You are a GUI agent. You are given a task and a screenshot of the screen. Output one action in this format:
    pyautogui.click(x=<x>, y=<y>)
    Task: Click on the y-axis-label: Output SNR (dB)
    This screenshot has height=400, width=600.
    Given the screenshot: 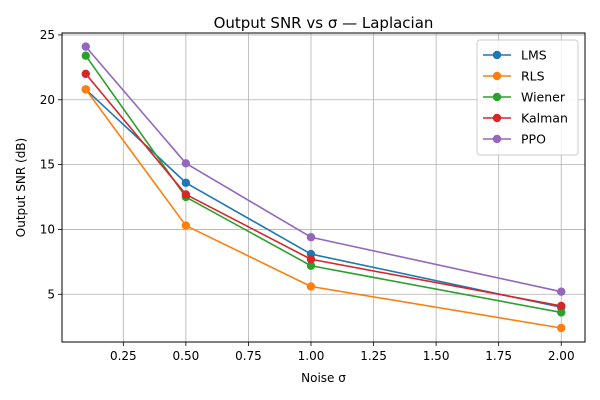 What is the action you would take?
    pyautogui.click(x=21, y=187)
    